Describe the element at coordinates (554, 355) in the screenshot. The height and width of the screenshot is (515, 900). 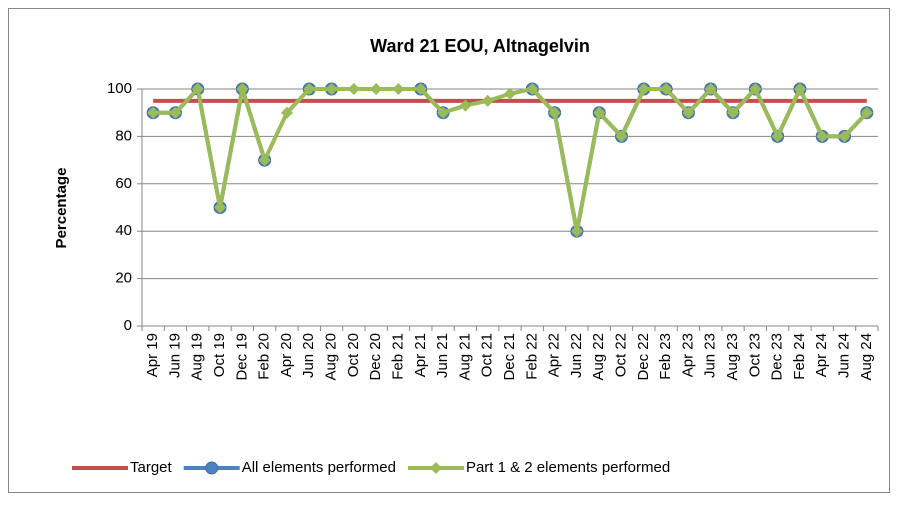
I see `x-tick-label: Apr 22` at that location.